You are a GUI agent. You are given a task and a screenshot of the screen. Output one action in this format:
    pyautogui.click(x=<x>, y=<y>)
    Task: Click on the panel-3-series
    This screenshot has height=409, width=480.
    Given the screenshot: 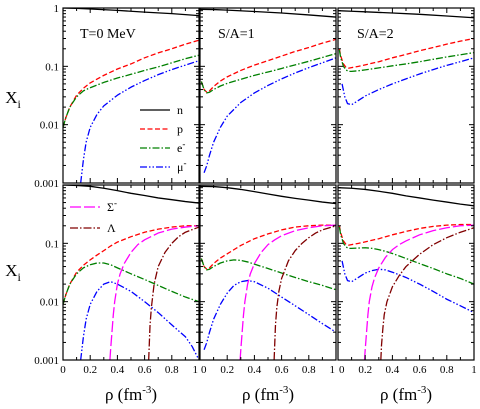 What is the action you would take?
    pyautogui.click(x=406, y=58)
    